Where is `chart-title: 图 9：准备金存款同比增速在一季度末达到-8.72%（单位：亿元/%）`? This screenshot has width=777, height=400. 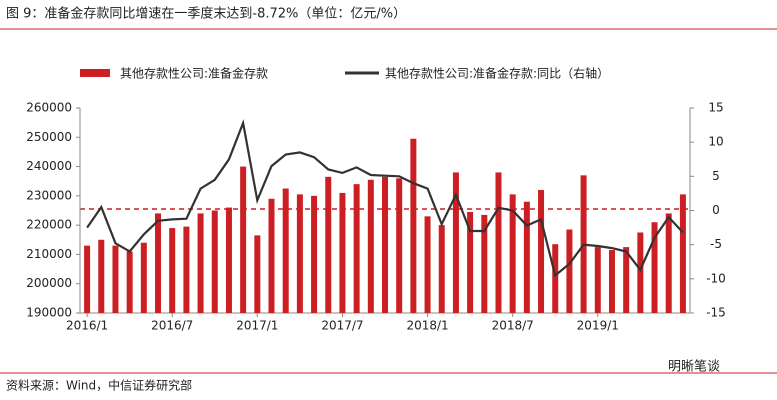
chart-title: 图 9：准备金存款同比增速在一季度末达到-8.72%（单位：亿元/%） is located at coordinates (206, 14).